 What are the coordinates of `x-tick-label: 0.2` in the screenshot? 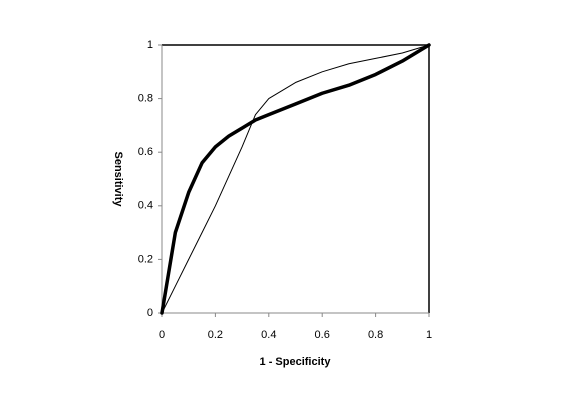 It's located at (215, 335).